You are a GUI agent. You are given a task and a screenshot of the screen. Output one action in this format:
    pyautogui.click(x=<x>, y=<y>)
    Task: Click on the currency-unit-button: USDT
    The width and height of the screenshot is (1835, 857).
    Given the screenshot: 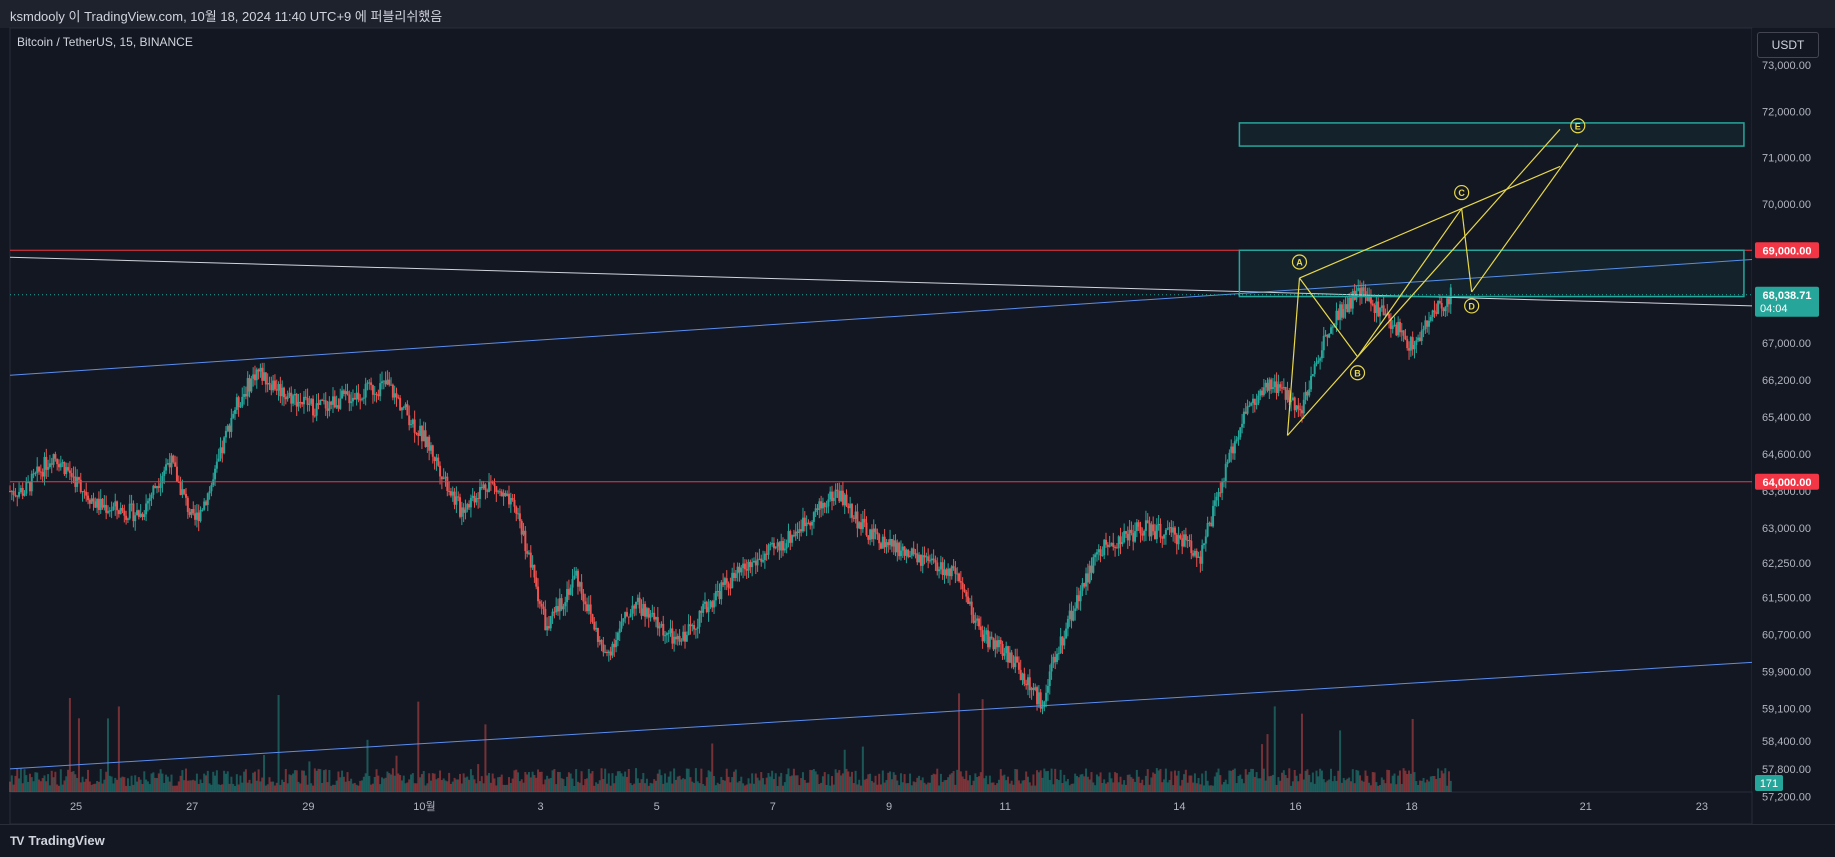 What is the action you would take?
    pyautogui.click(x=1788, y=45)
    